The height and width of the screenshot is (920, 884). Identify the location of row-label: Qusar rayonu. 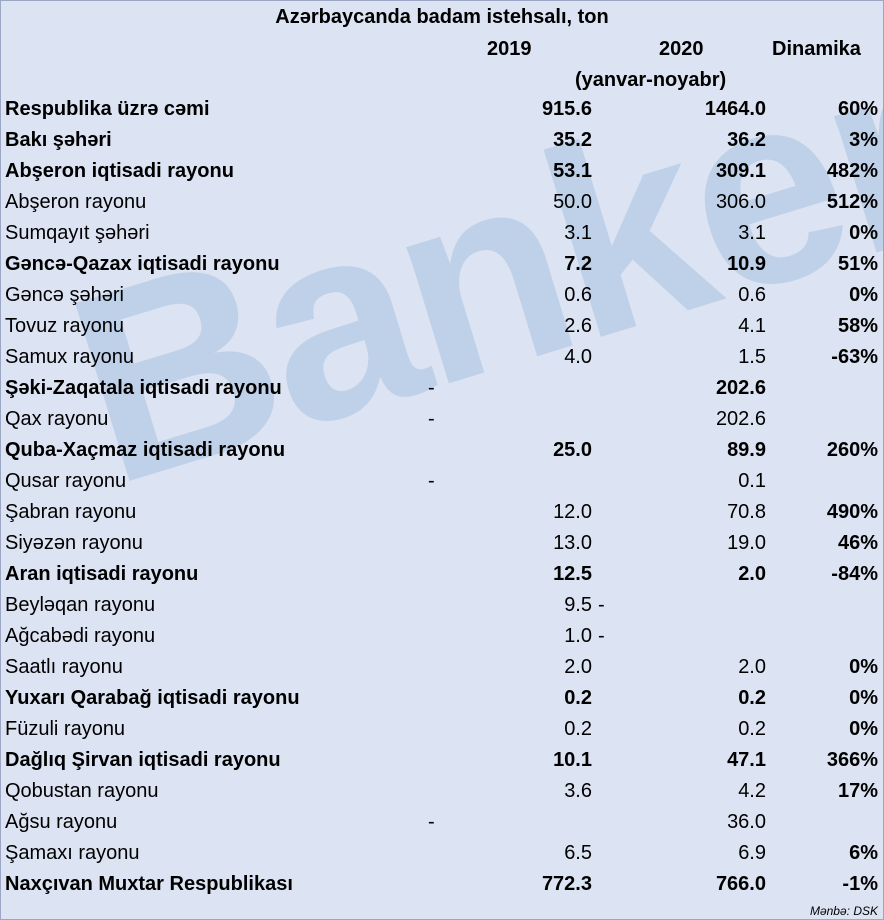
(66, 481).